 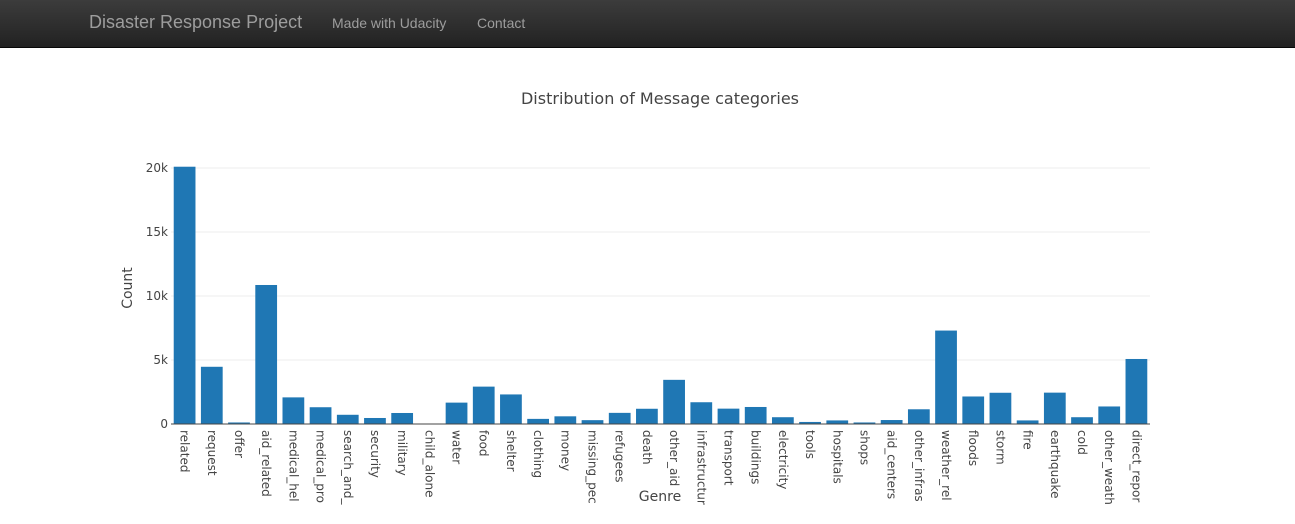 What do you see at coordinates (429, 464) in the screenshot?
I see `x-tick-label: child_alone` at bounding box center [429, 464].